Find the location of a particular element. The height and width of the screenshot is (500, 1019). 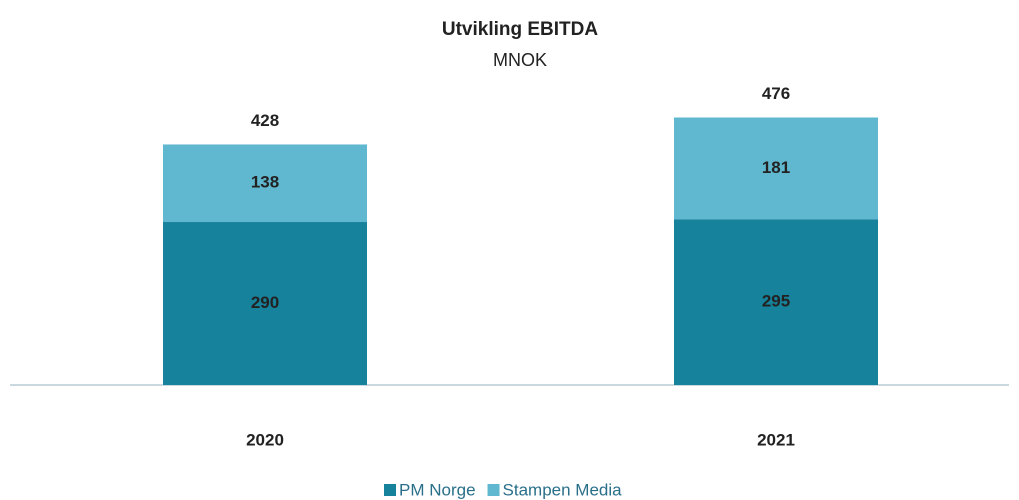

legend-label: PM Norge is located at coordinates (437, 489).